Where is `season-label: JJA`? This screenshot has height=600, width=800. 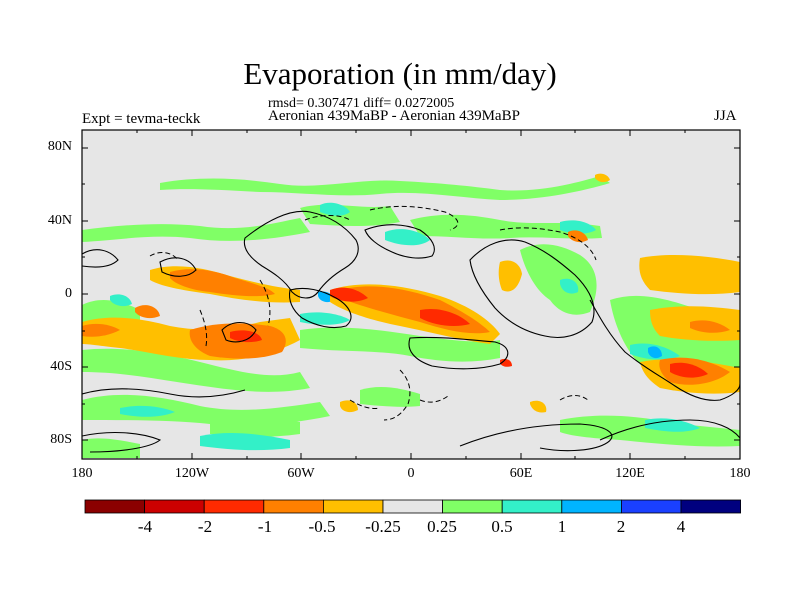
season-label: JJA is located at coordinates (725, 116).